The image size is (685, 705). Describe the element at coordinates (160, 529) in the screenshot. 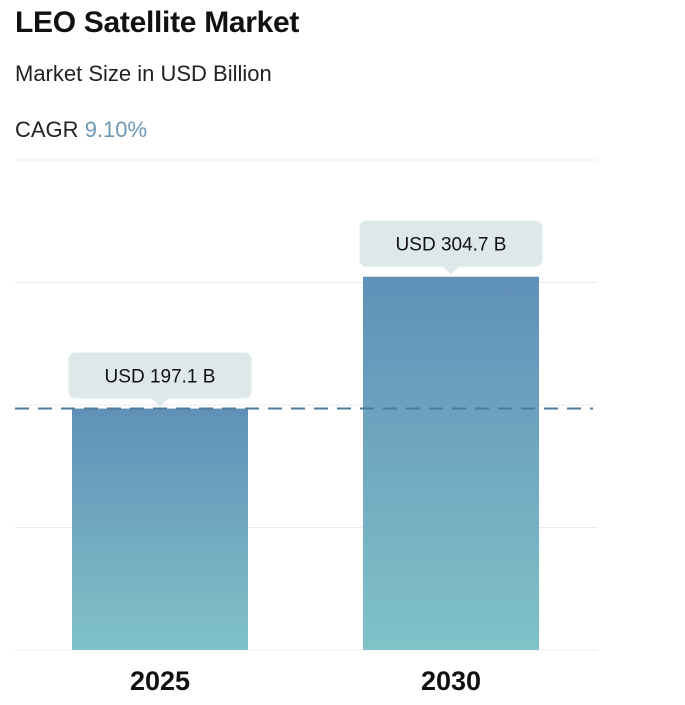

I see `bar-2025` at that location.